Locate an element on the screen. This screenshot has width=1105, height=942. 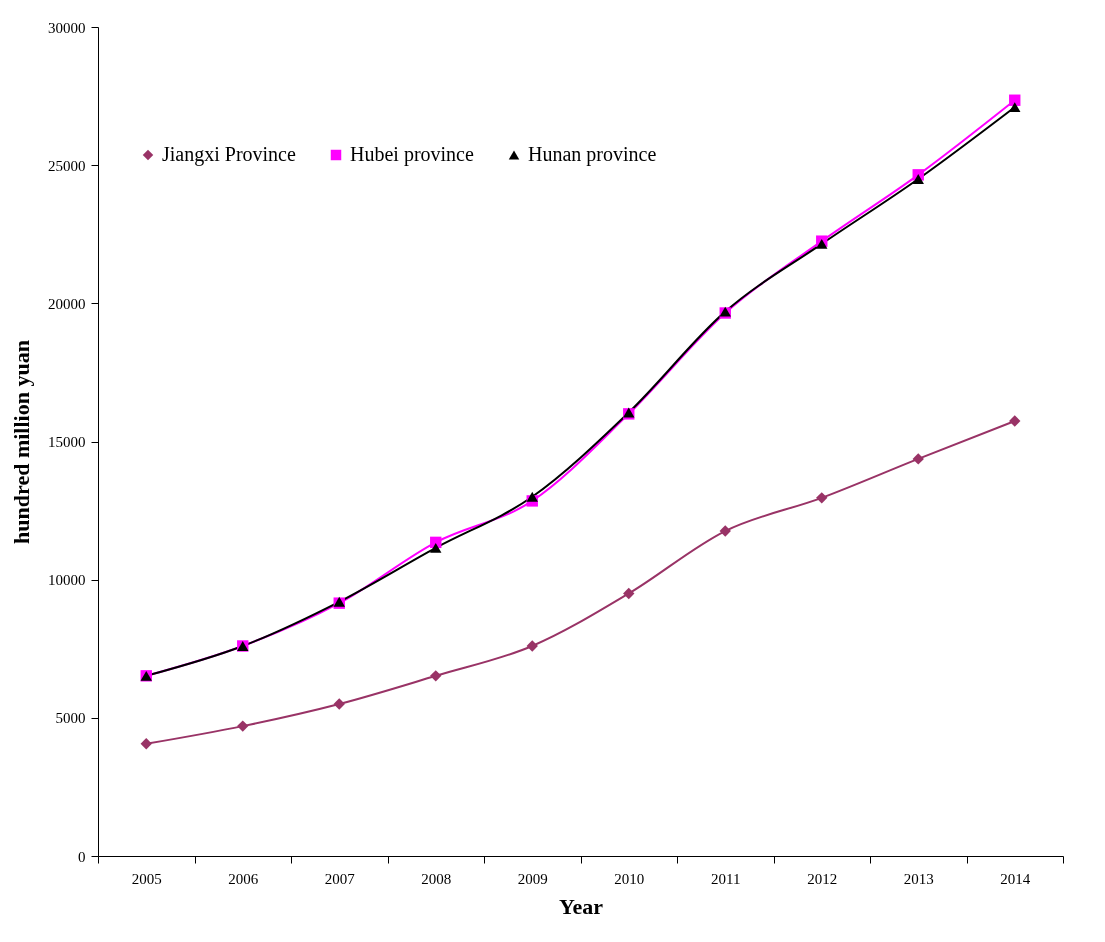
x-tick-label: 2009 is located at coordinates (532, 878).